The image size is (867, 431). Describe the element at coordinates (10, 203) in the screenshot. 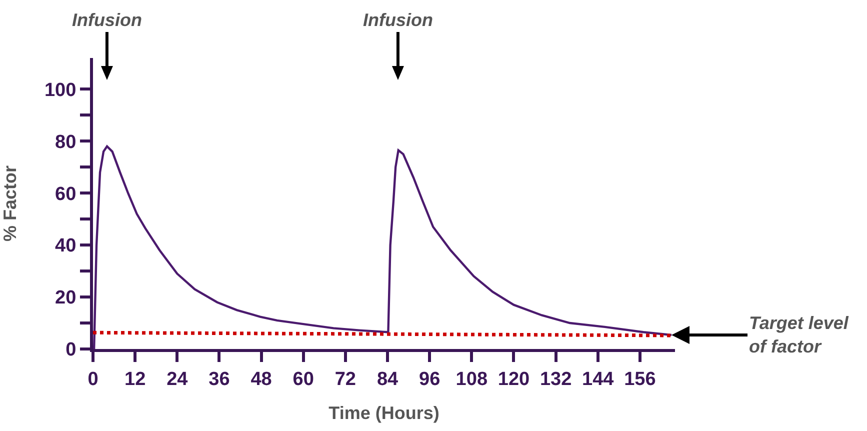

I see `y-axis-title: % Factor` at that location.